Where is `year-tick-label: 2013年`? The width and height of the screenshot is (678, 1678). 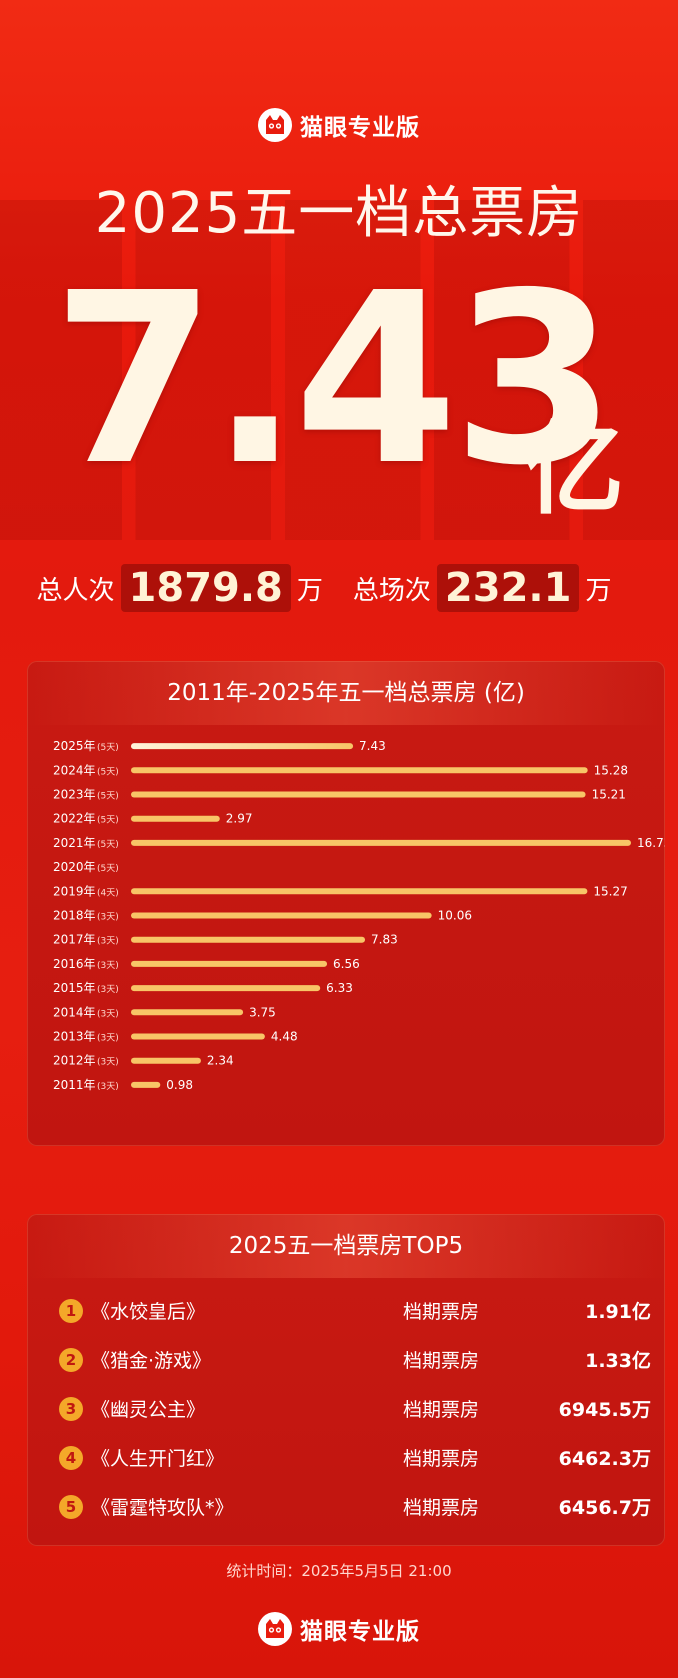
year-tick-label: 2013年 is located at coordinates (74, 1037).